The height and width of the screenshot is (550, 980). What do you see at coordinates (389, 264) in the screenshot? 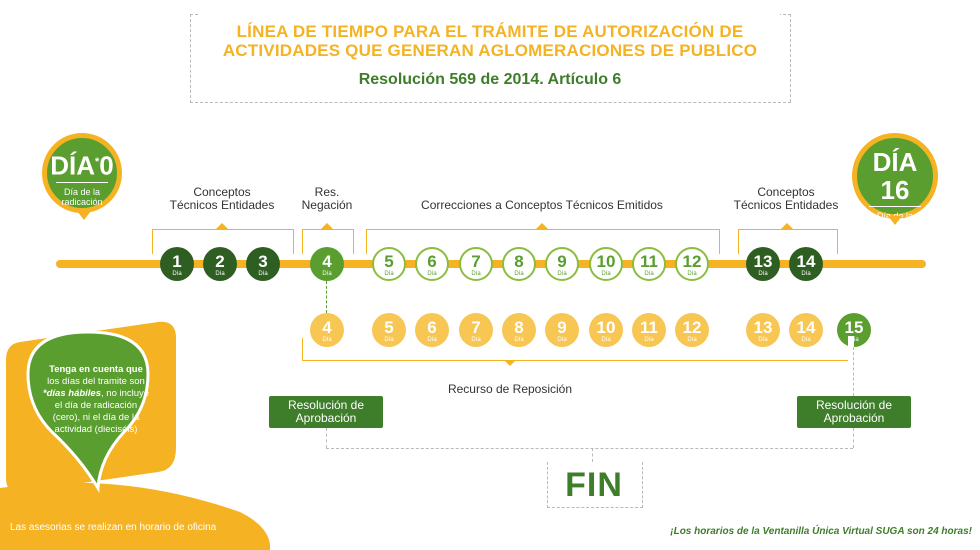
I see `day-circle-5: 5 Día` at bounding box center [389, 264].